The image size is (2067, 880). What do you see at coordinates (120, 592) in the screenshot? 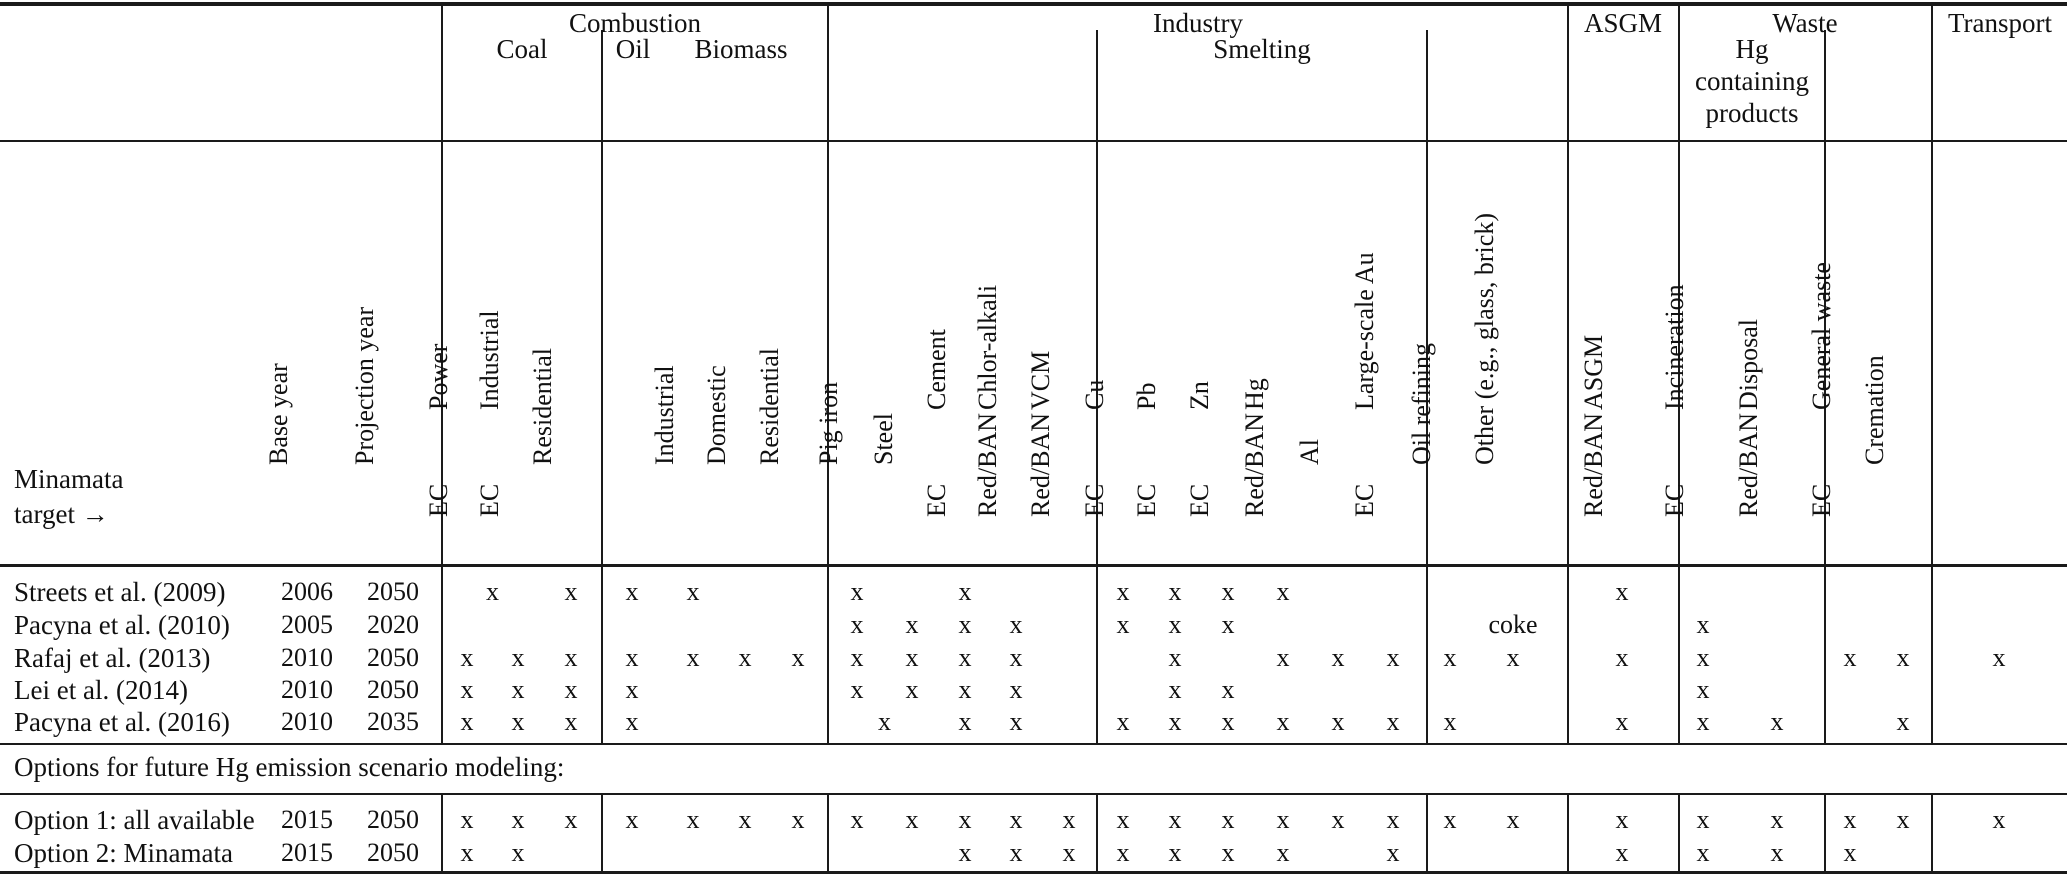
I see `row-label: Streets et al. (2009)` at bounding box center [120, 592].